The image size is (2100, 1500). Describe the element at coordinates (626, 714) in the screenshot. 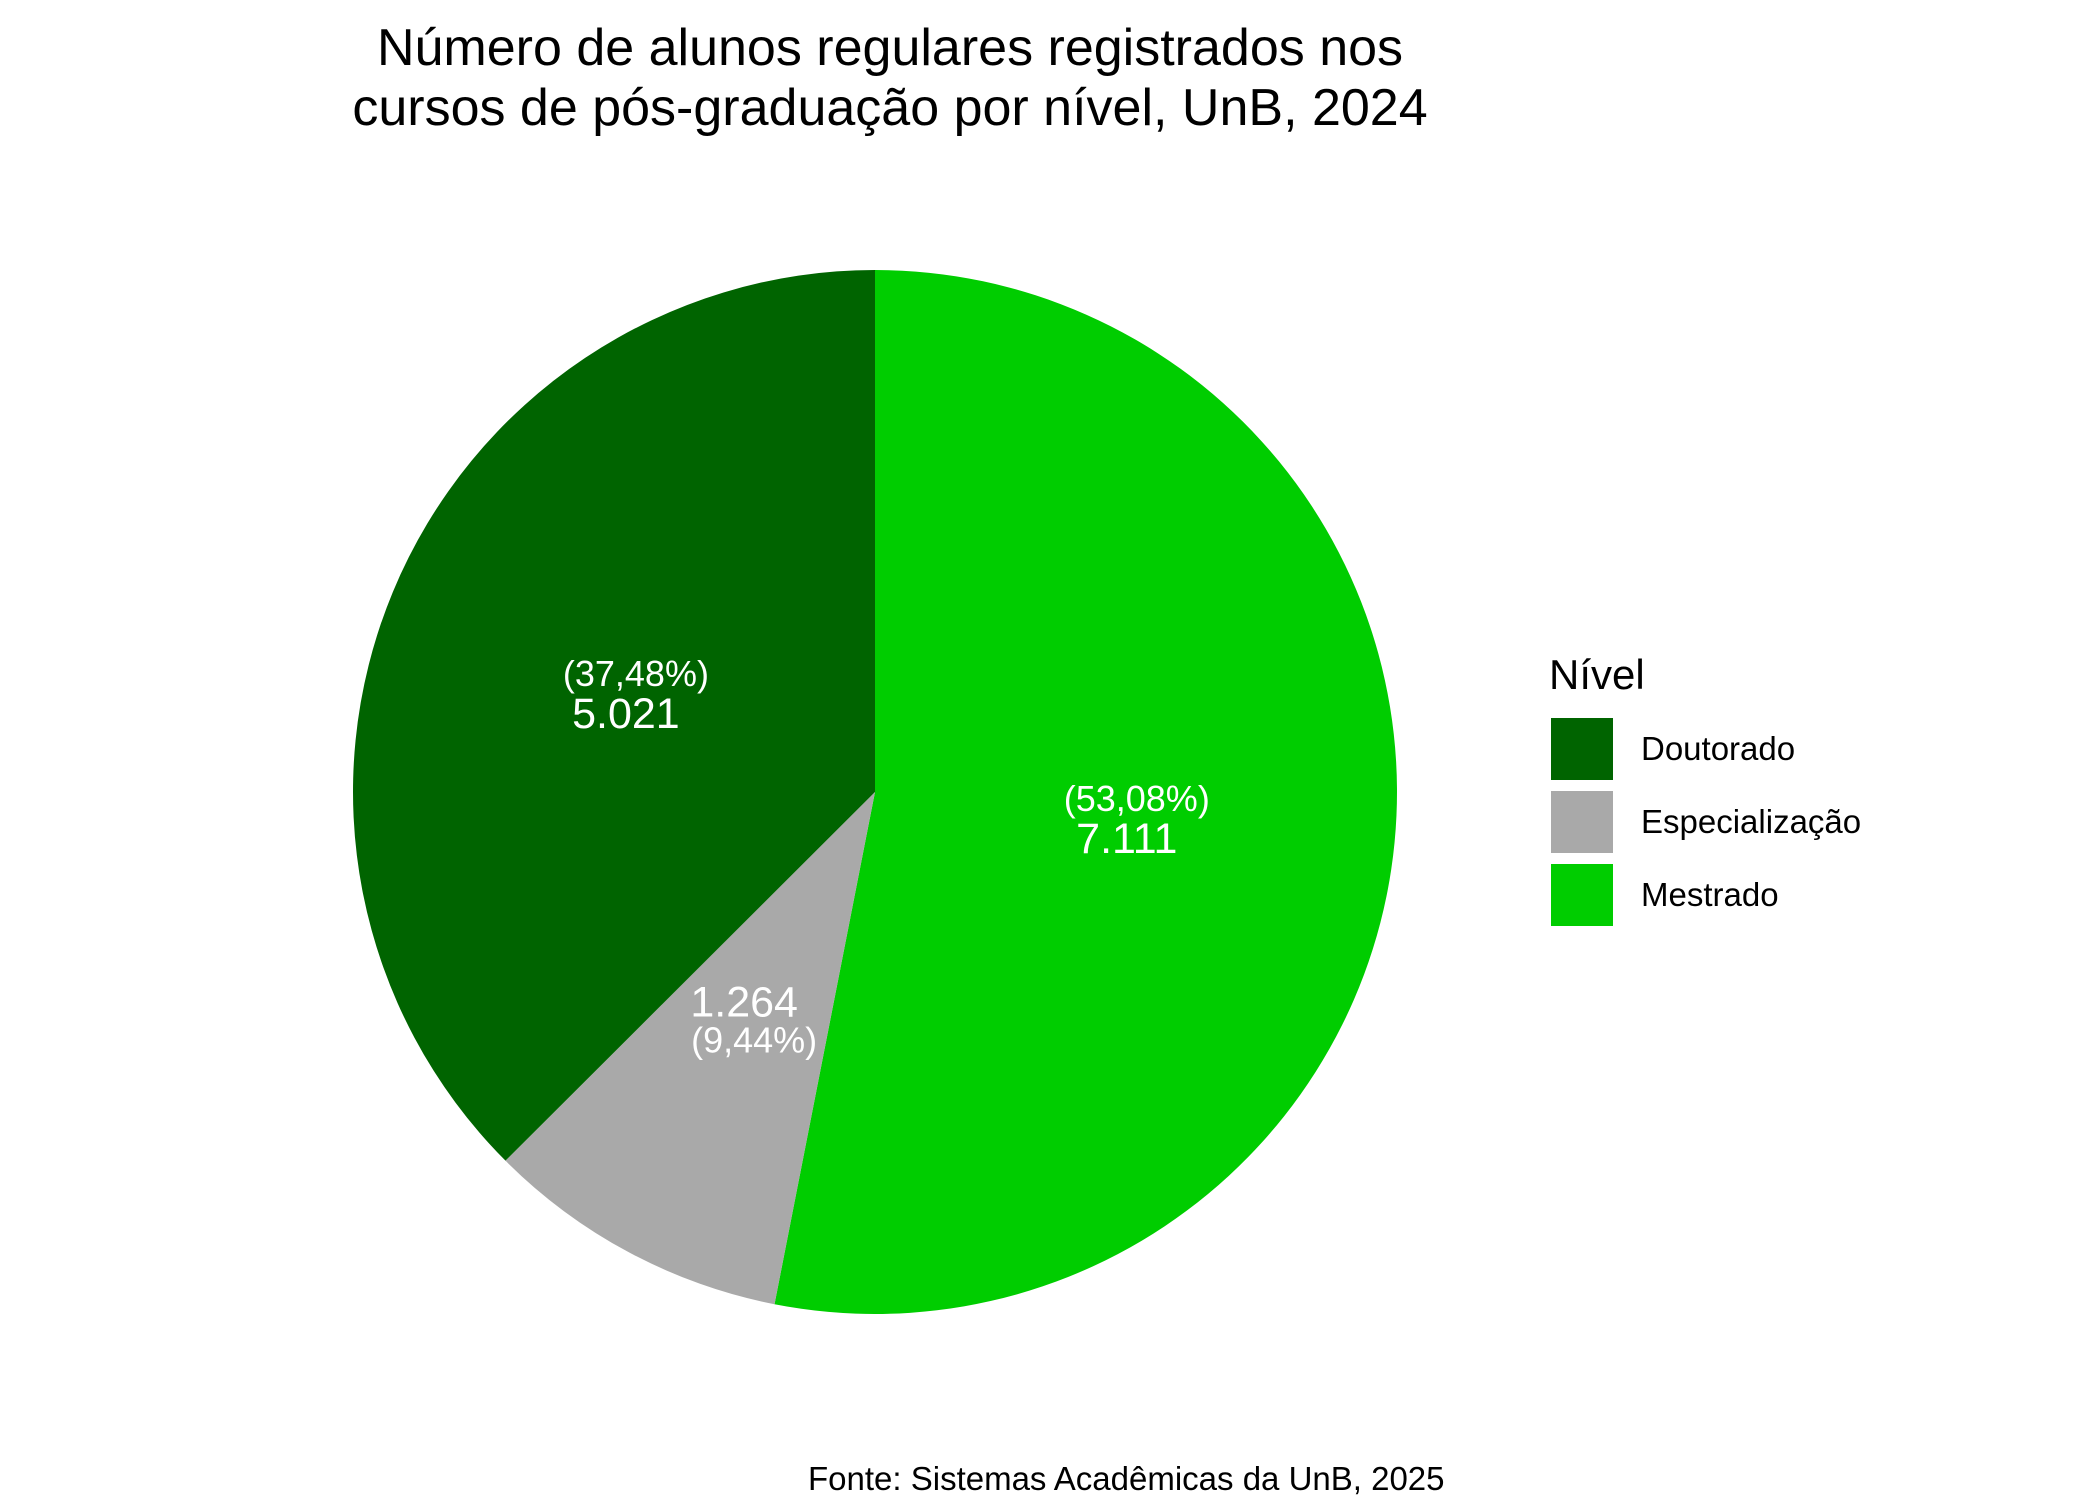

I see `slice-value-label: 5.021` at that location.